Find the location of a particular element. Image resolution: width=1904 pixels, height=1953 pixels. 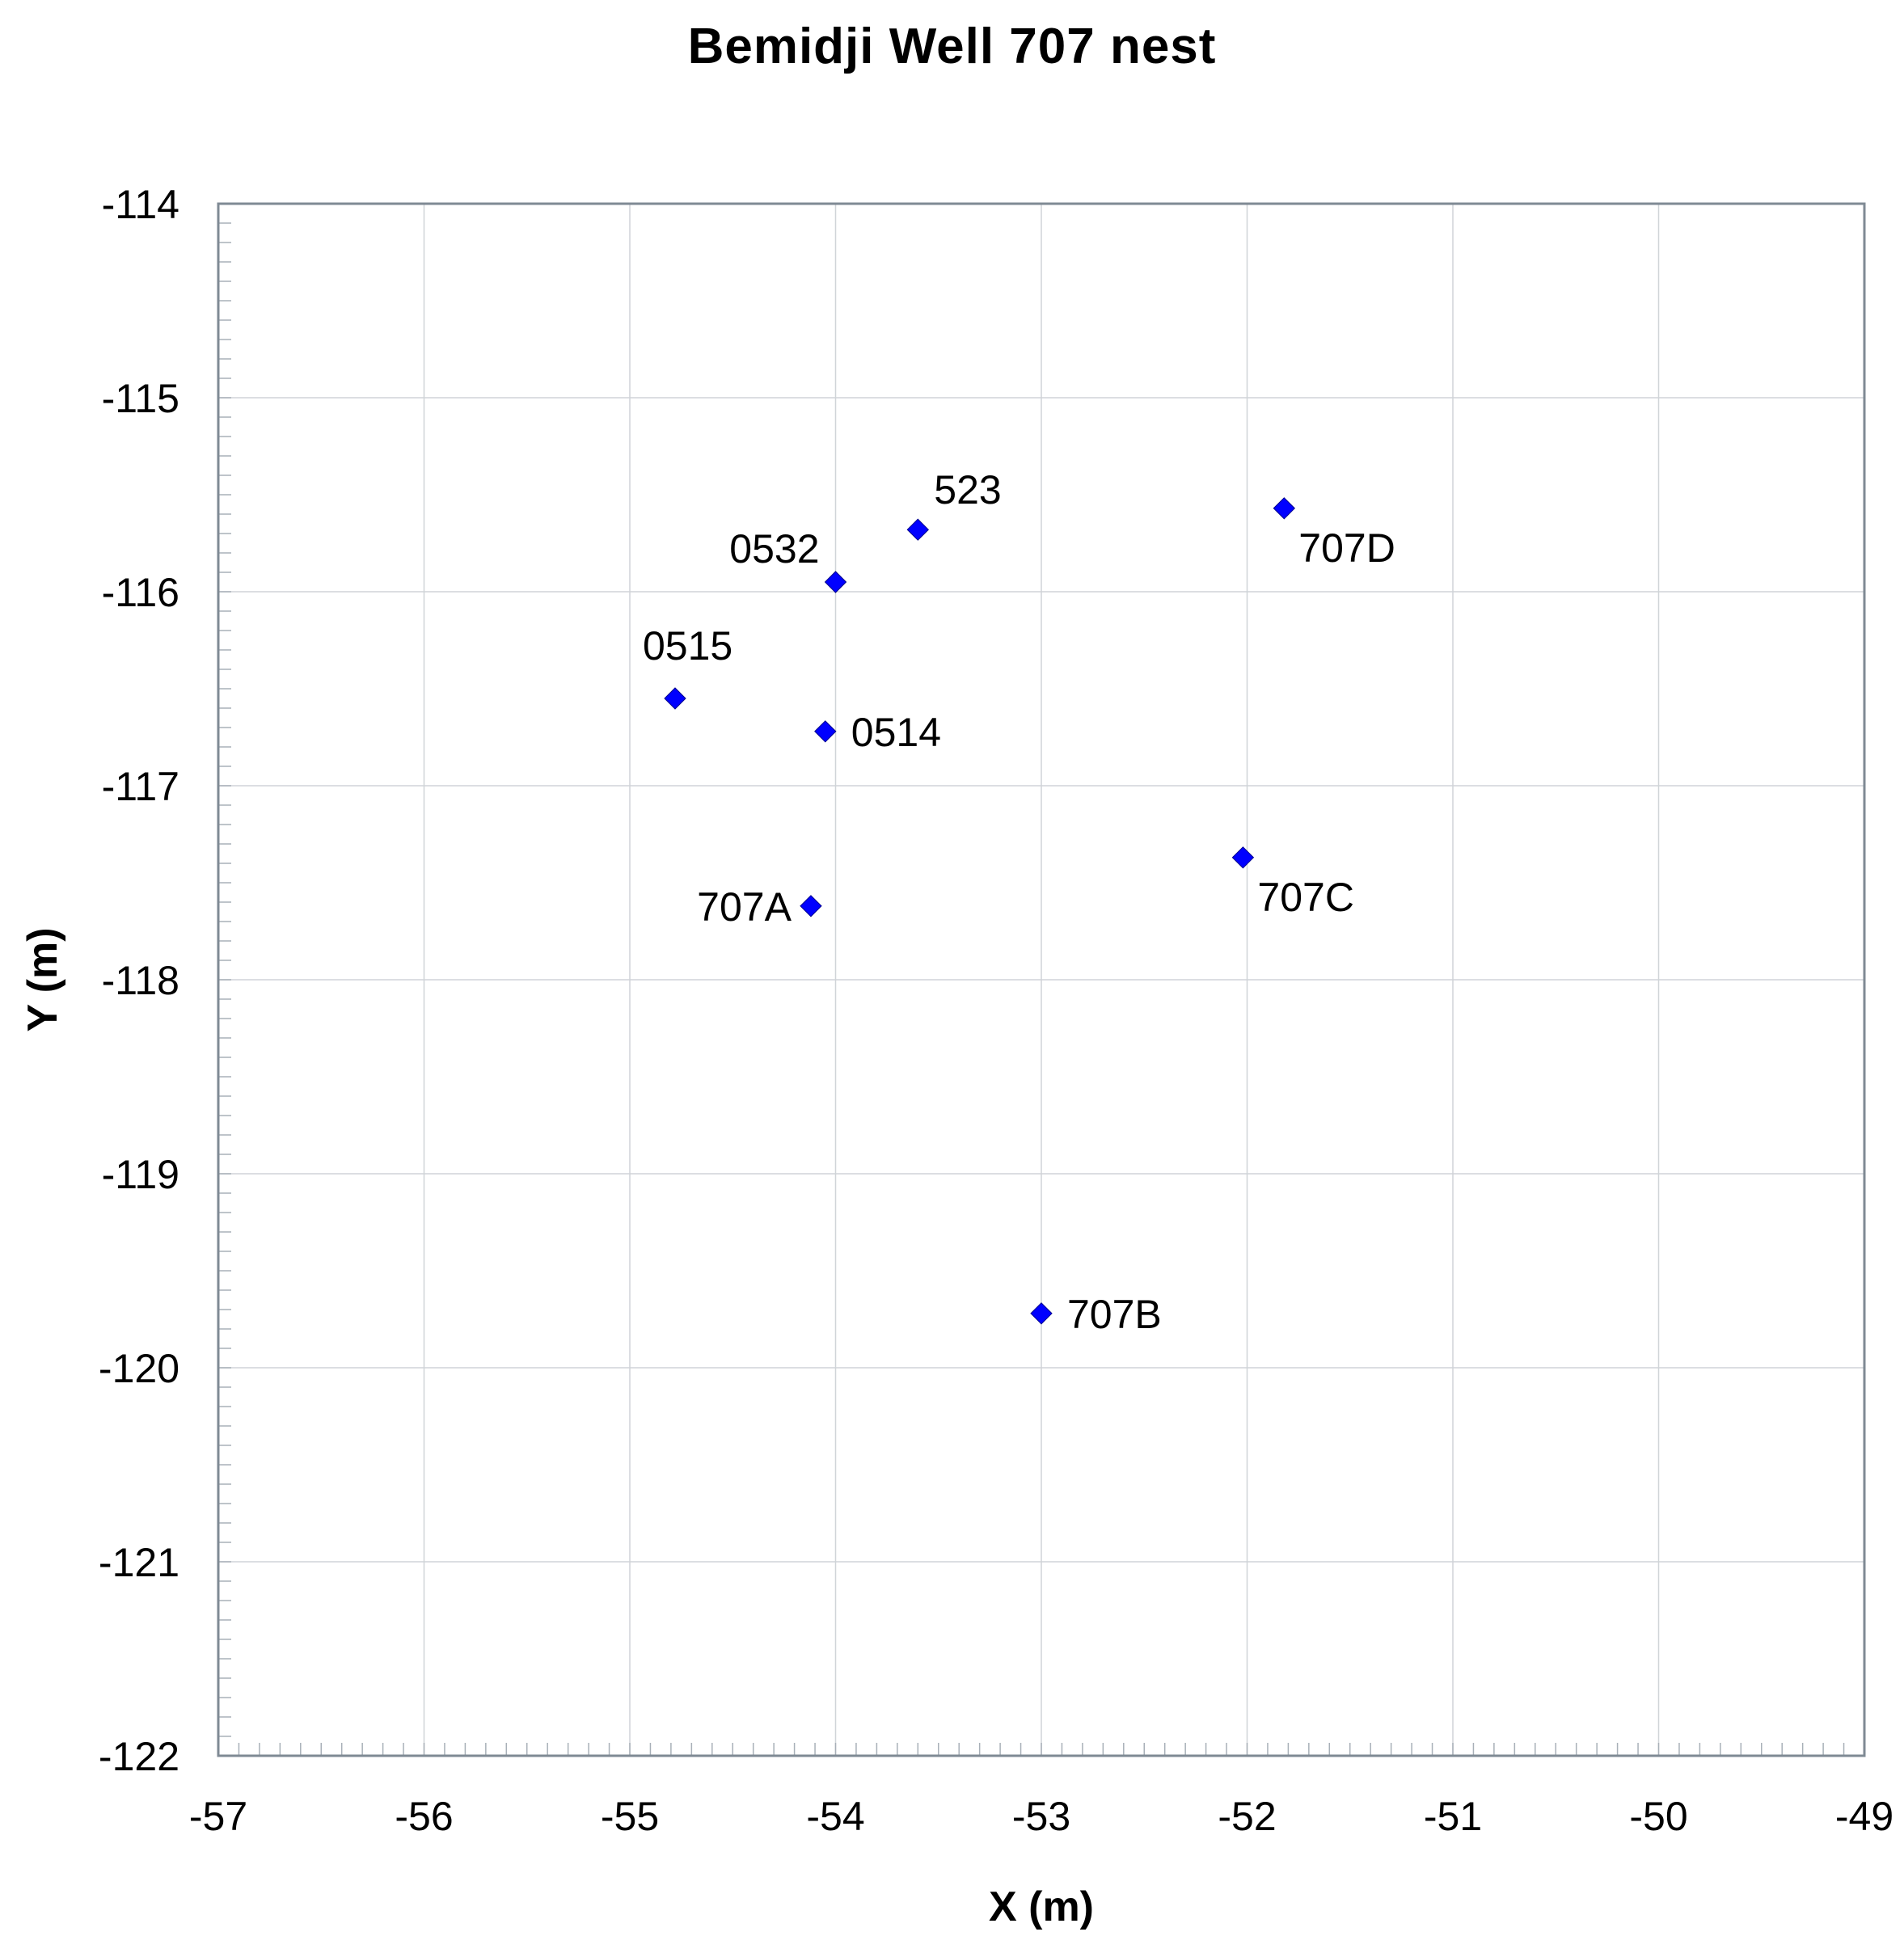

point-marker-707a is located at coordinates (811, 906).